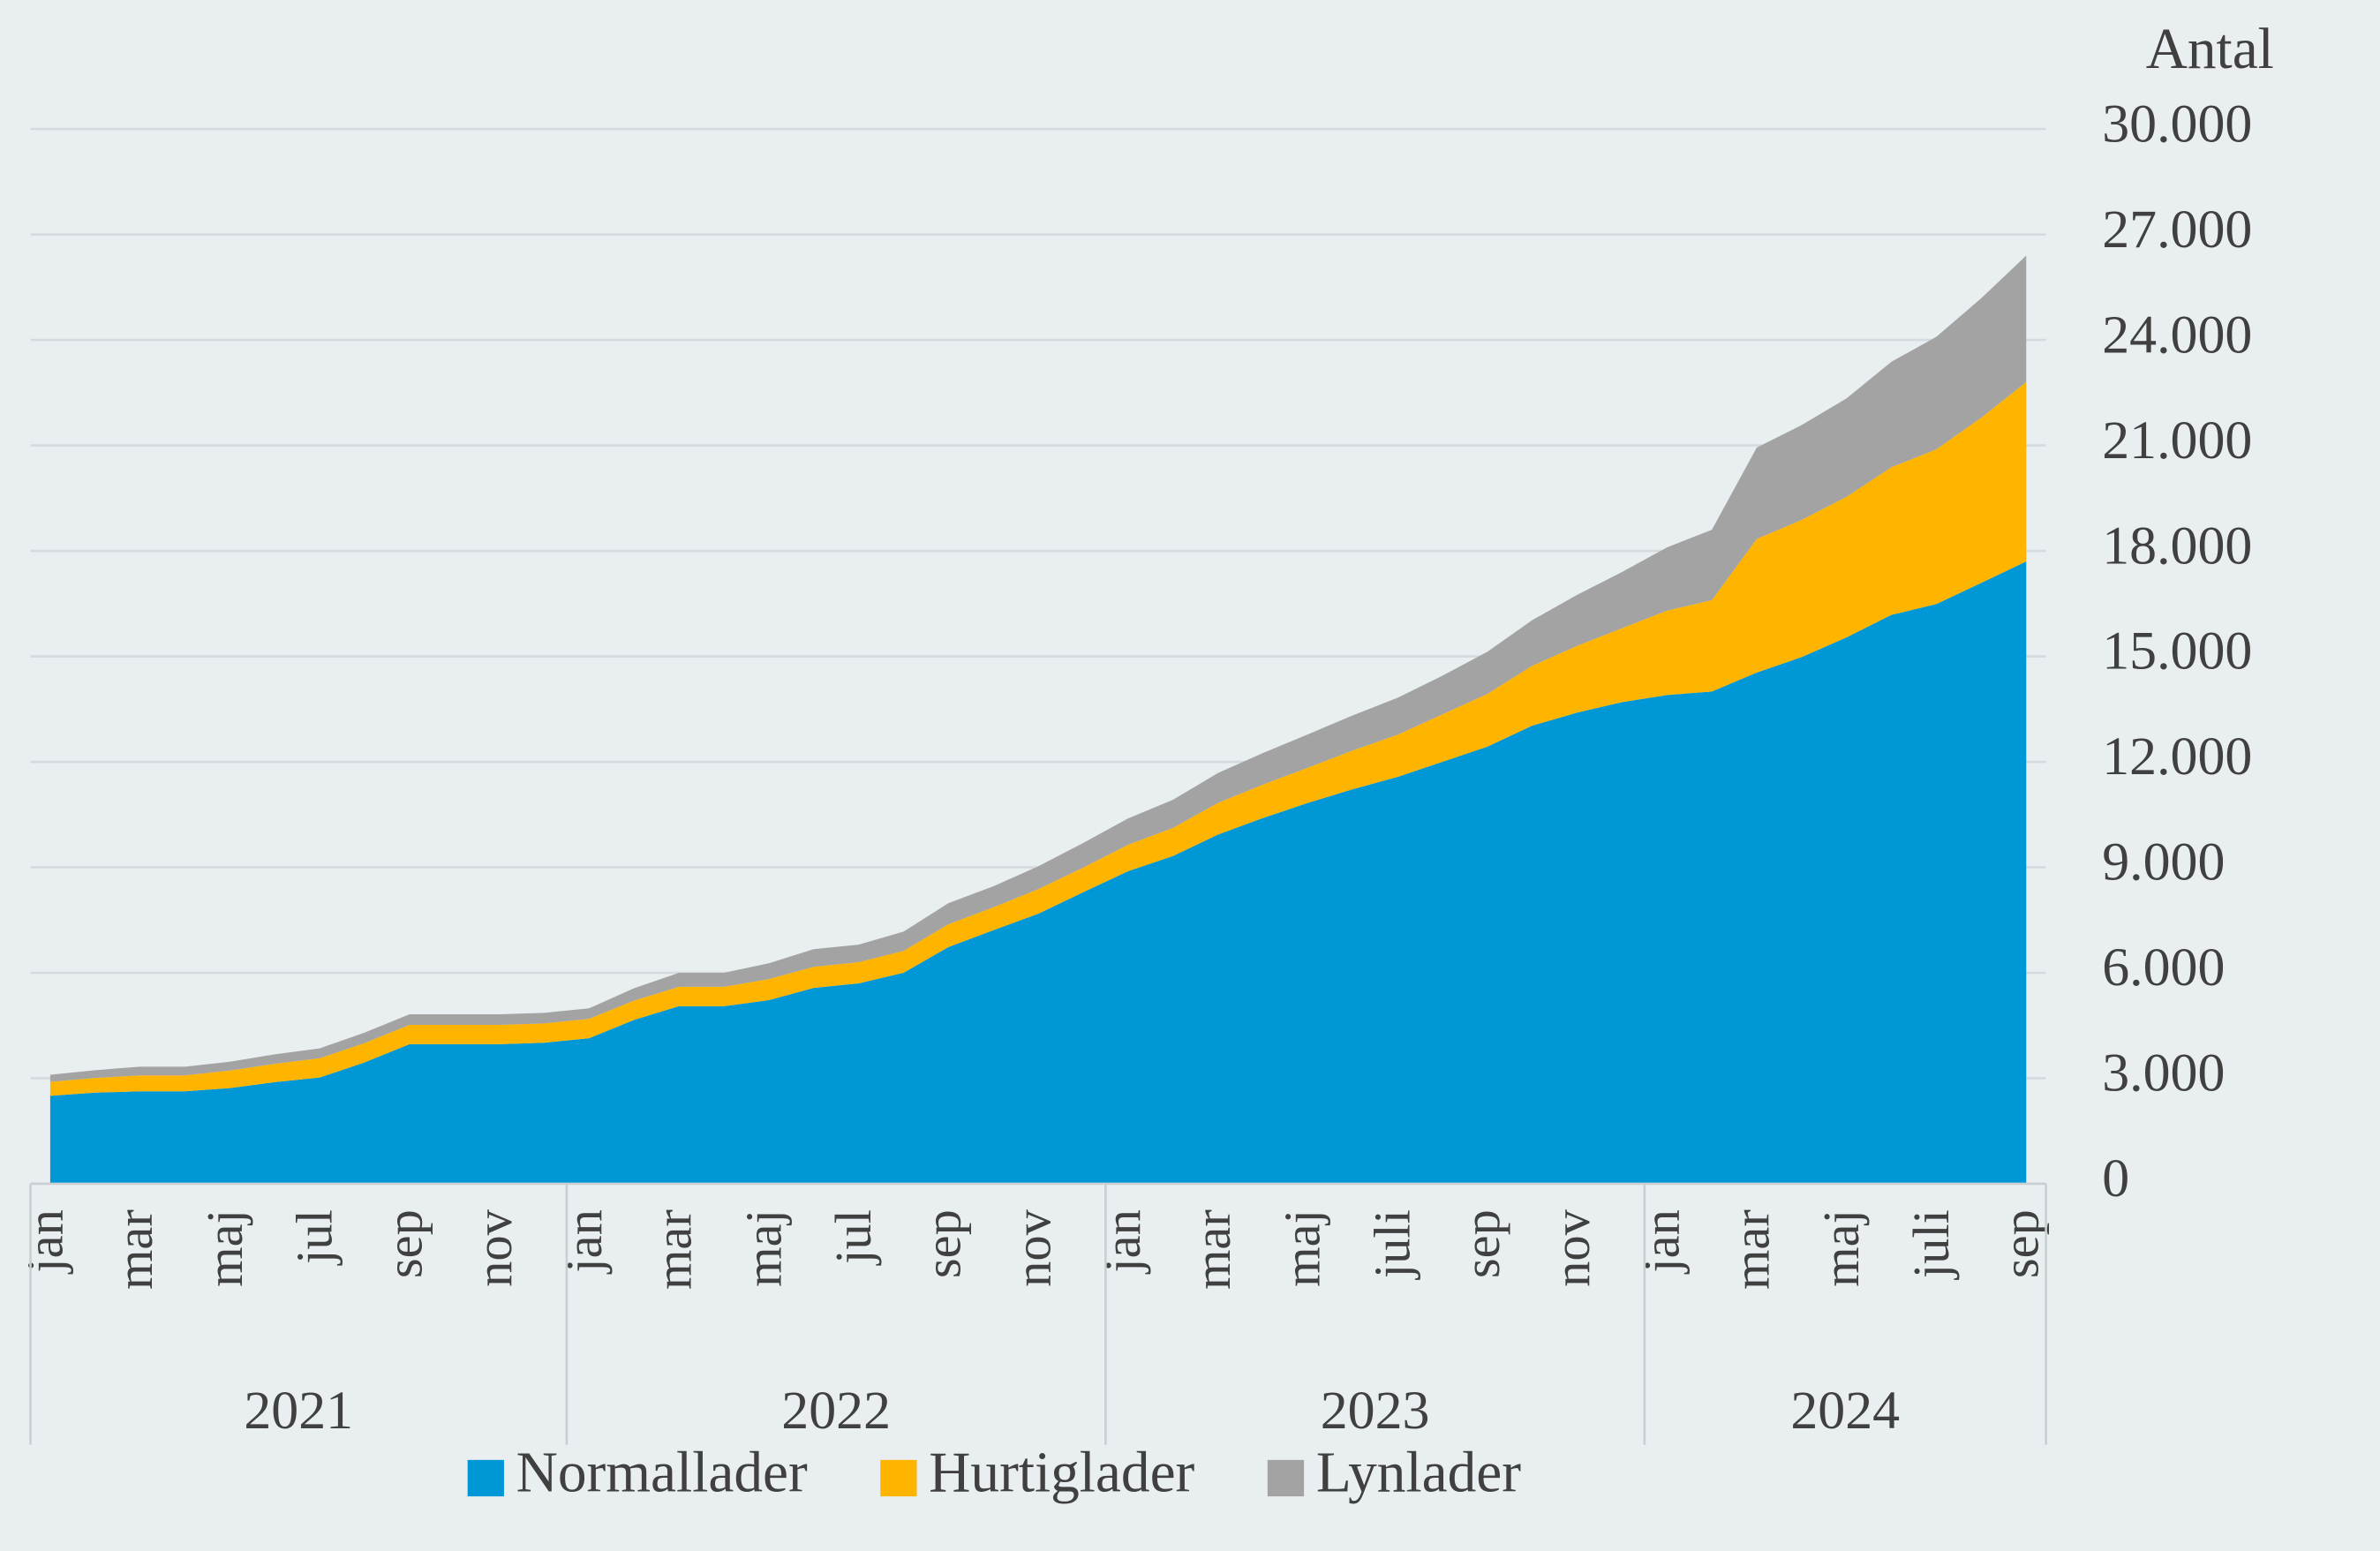  What do you see at coordinates (2177, 440) in the screenshot?
I see `y-tick-label: 21.000` at bounding box center [2177, 440].